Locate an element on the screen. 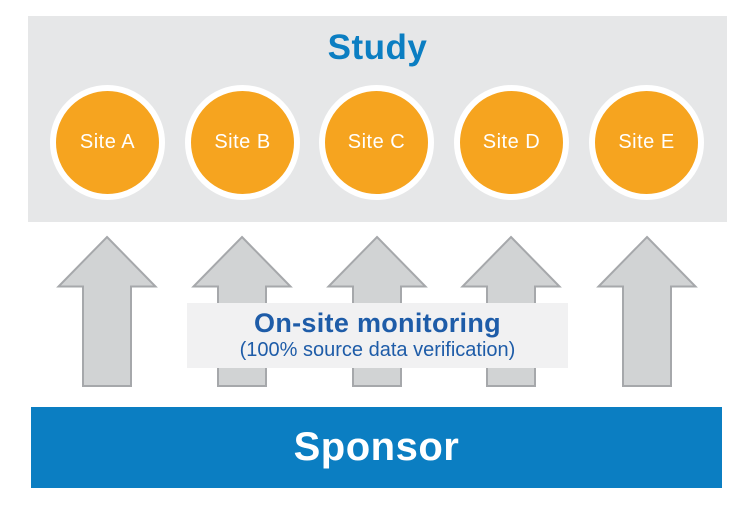  monitoring-subtitle: (100% source data verification) is located at coordinates (377, 349).